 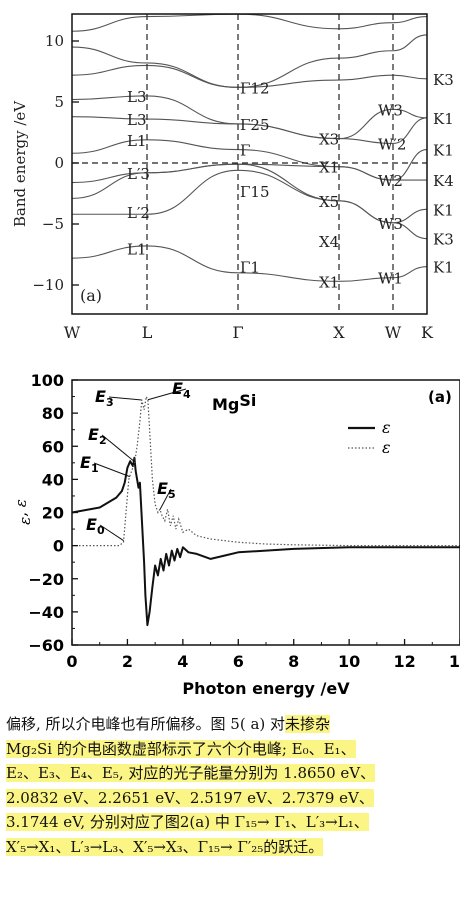 I want to click on eps-y-ticks: 100 80 60 40 20 0 −20 −40 −60, so click(x=53, y=513).